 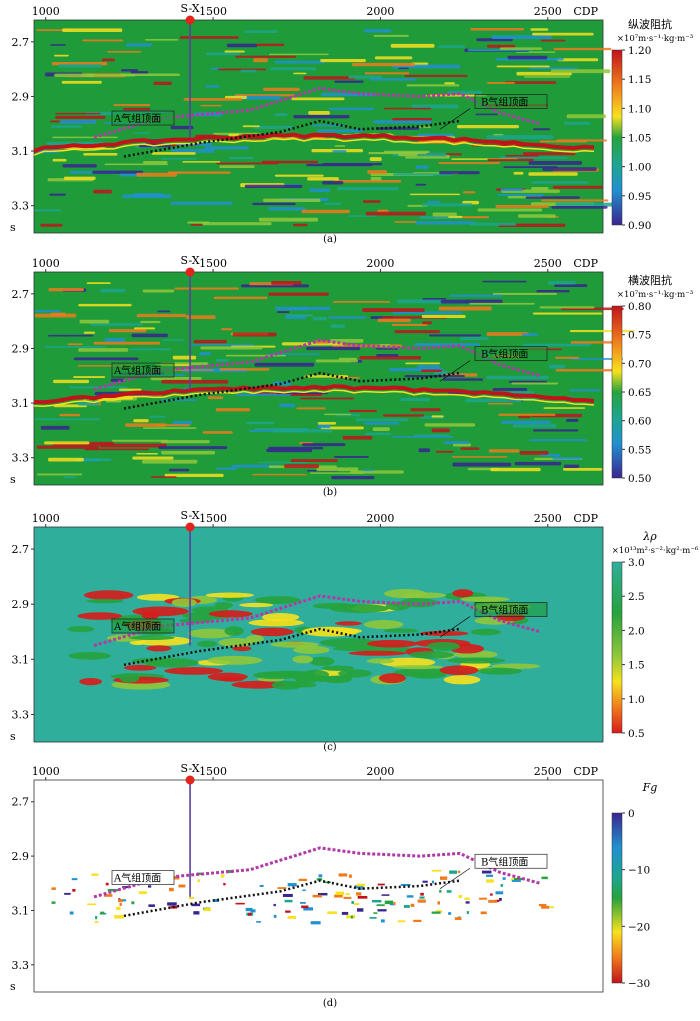 I want to click on colorbar-tick-label: 2.5, so click(x=636, y=597).